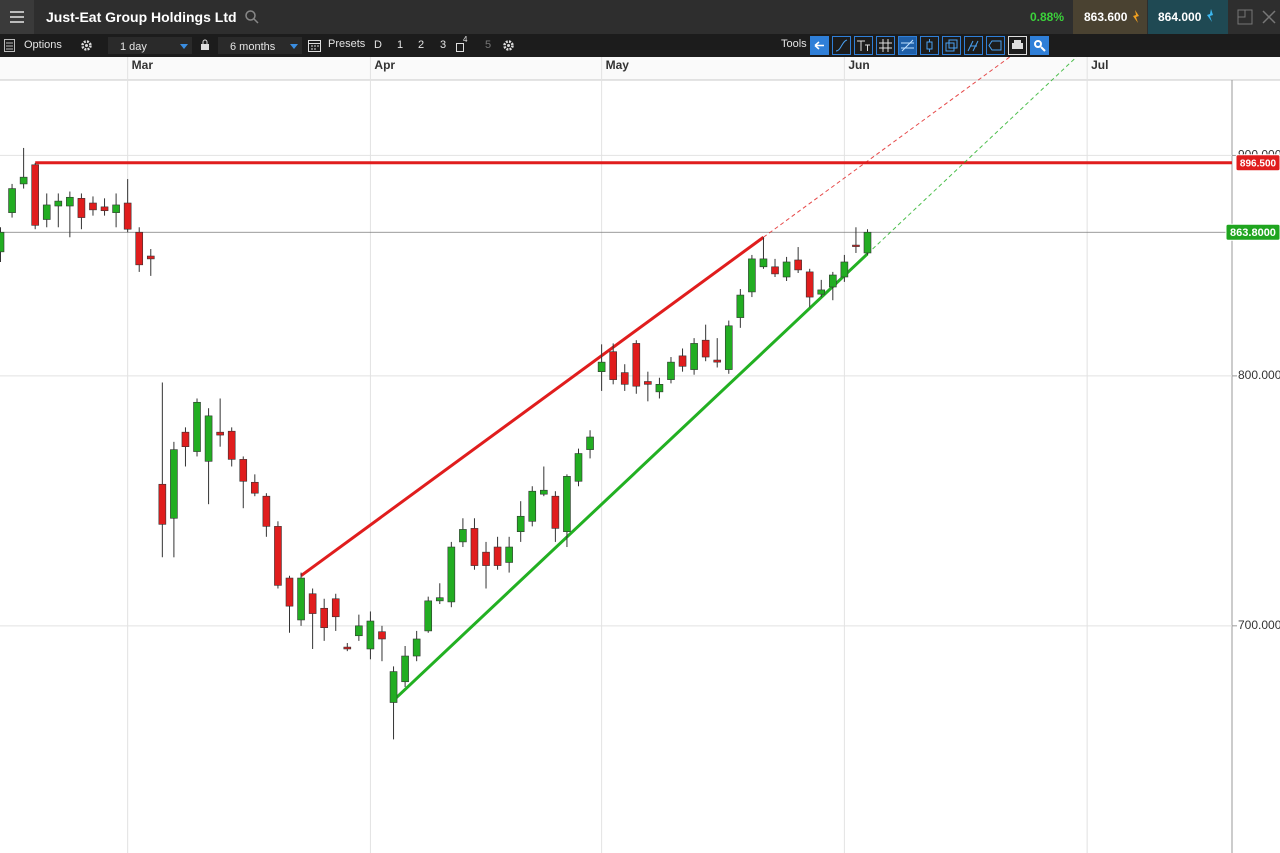 This screenshot has width=1280, height=853. I want to click on tool-label, so click(995, 45).